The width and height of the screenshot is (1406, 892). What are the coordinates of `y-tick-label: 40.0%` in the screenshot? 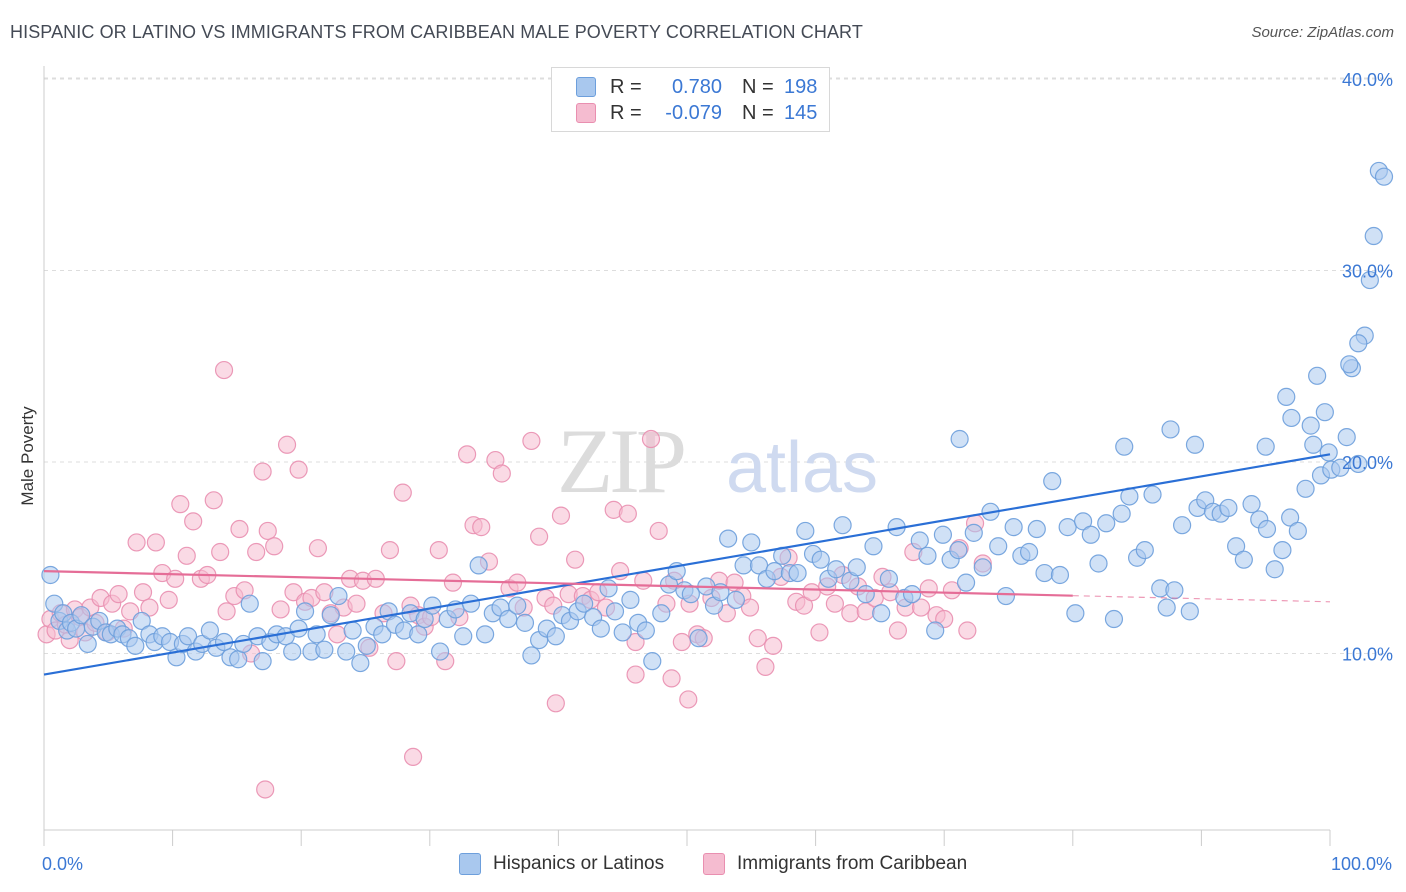 It's located at (1367, 80).